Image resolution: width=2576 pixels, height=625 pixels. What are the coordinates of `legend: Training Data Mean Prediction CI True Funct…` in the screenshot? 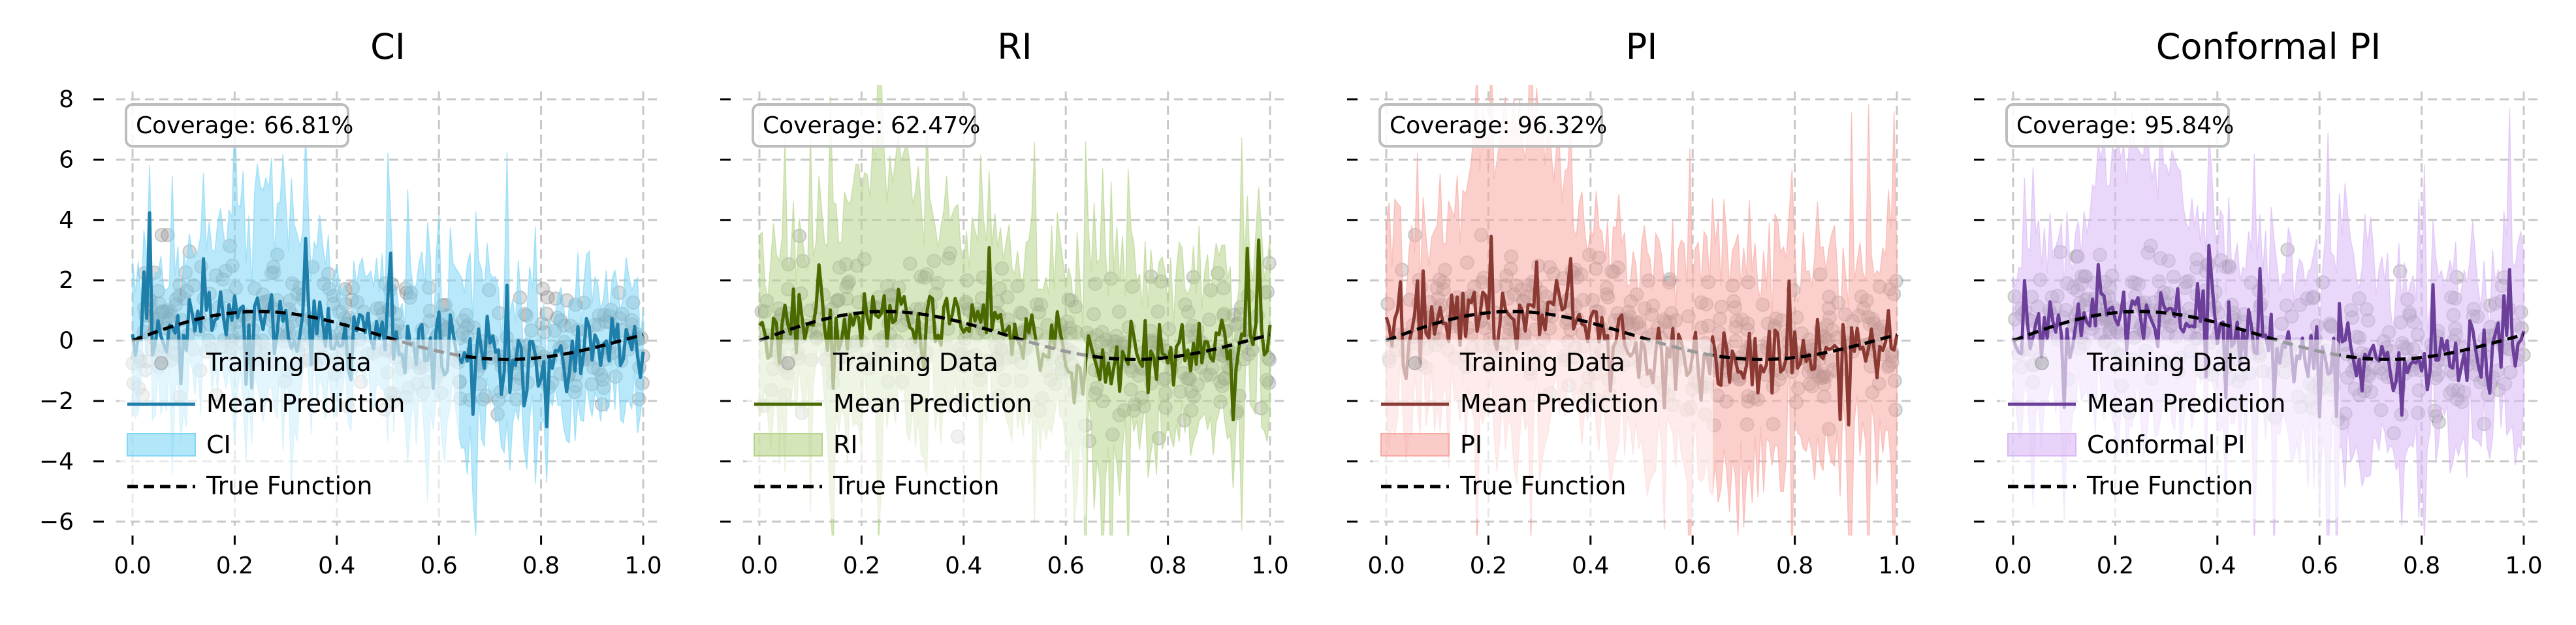 It's located at (289, 429).